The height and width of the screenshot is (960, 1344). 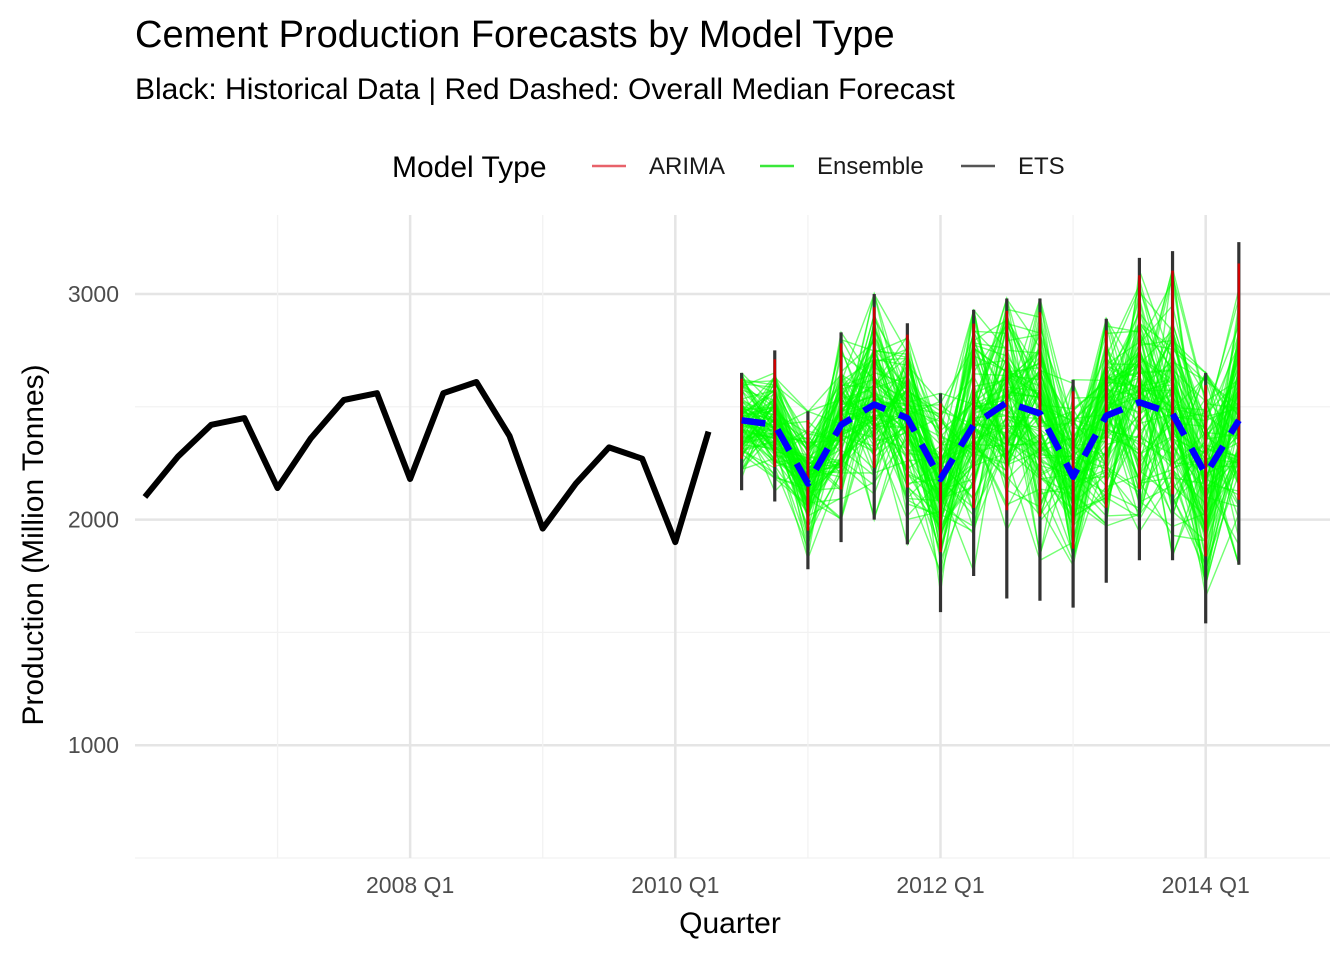 What do you see at coordinates (1013, 166) in the screenshot?
I see `legend-entry-ets: ETS` at bounding box center [1013, 166].